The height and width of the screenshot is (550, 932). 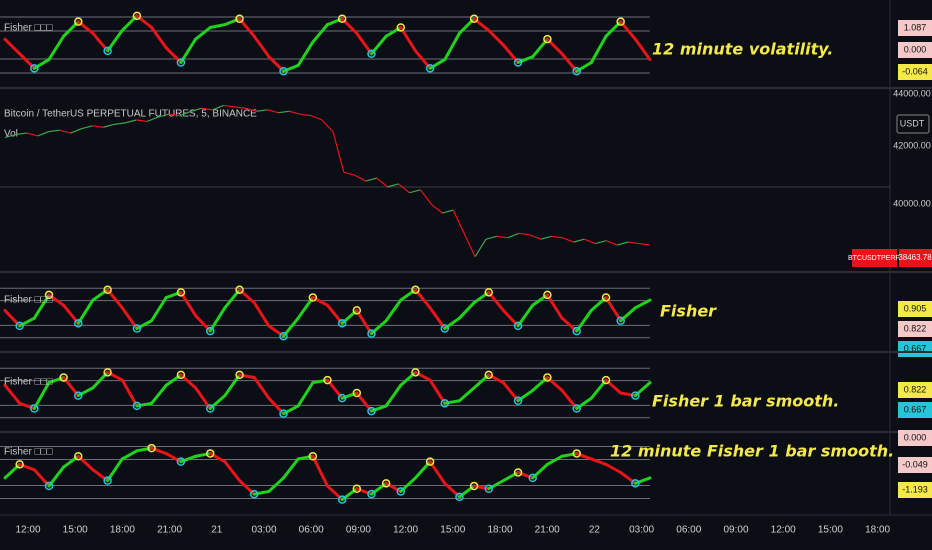 I want to click on price-axis-label: USDT, so click(x=912, y=123).